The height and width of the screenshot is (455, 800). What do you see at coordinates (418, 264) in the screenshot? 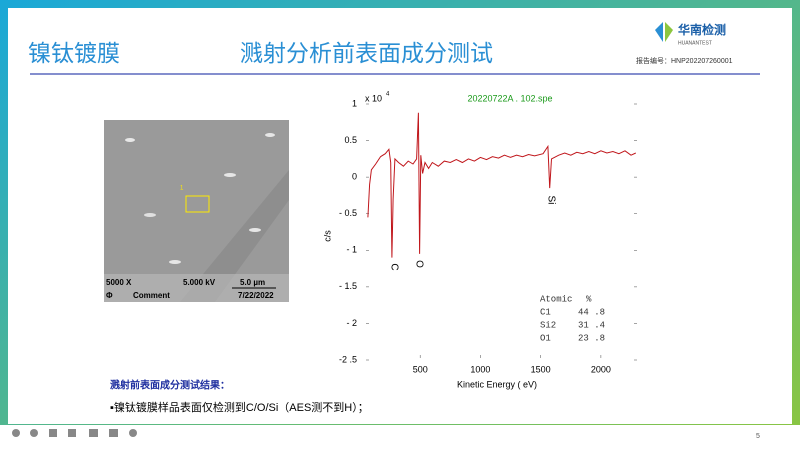
I see `peak-label: O` at bounding box center [418, 264].